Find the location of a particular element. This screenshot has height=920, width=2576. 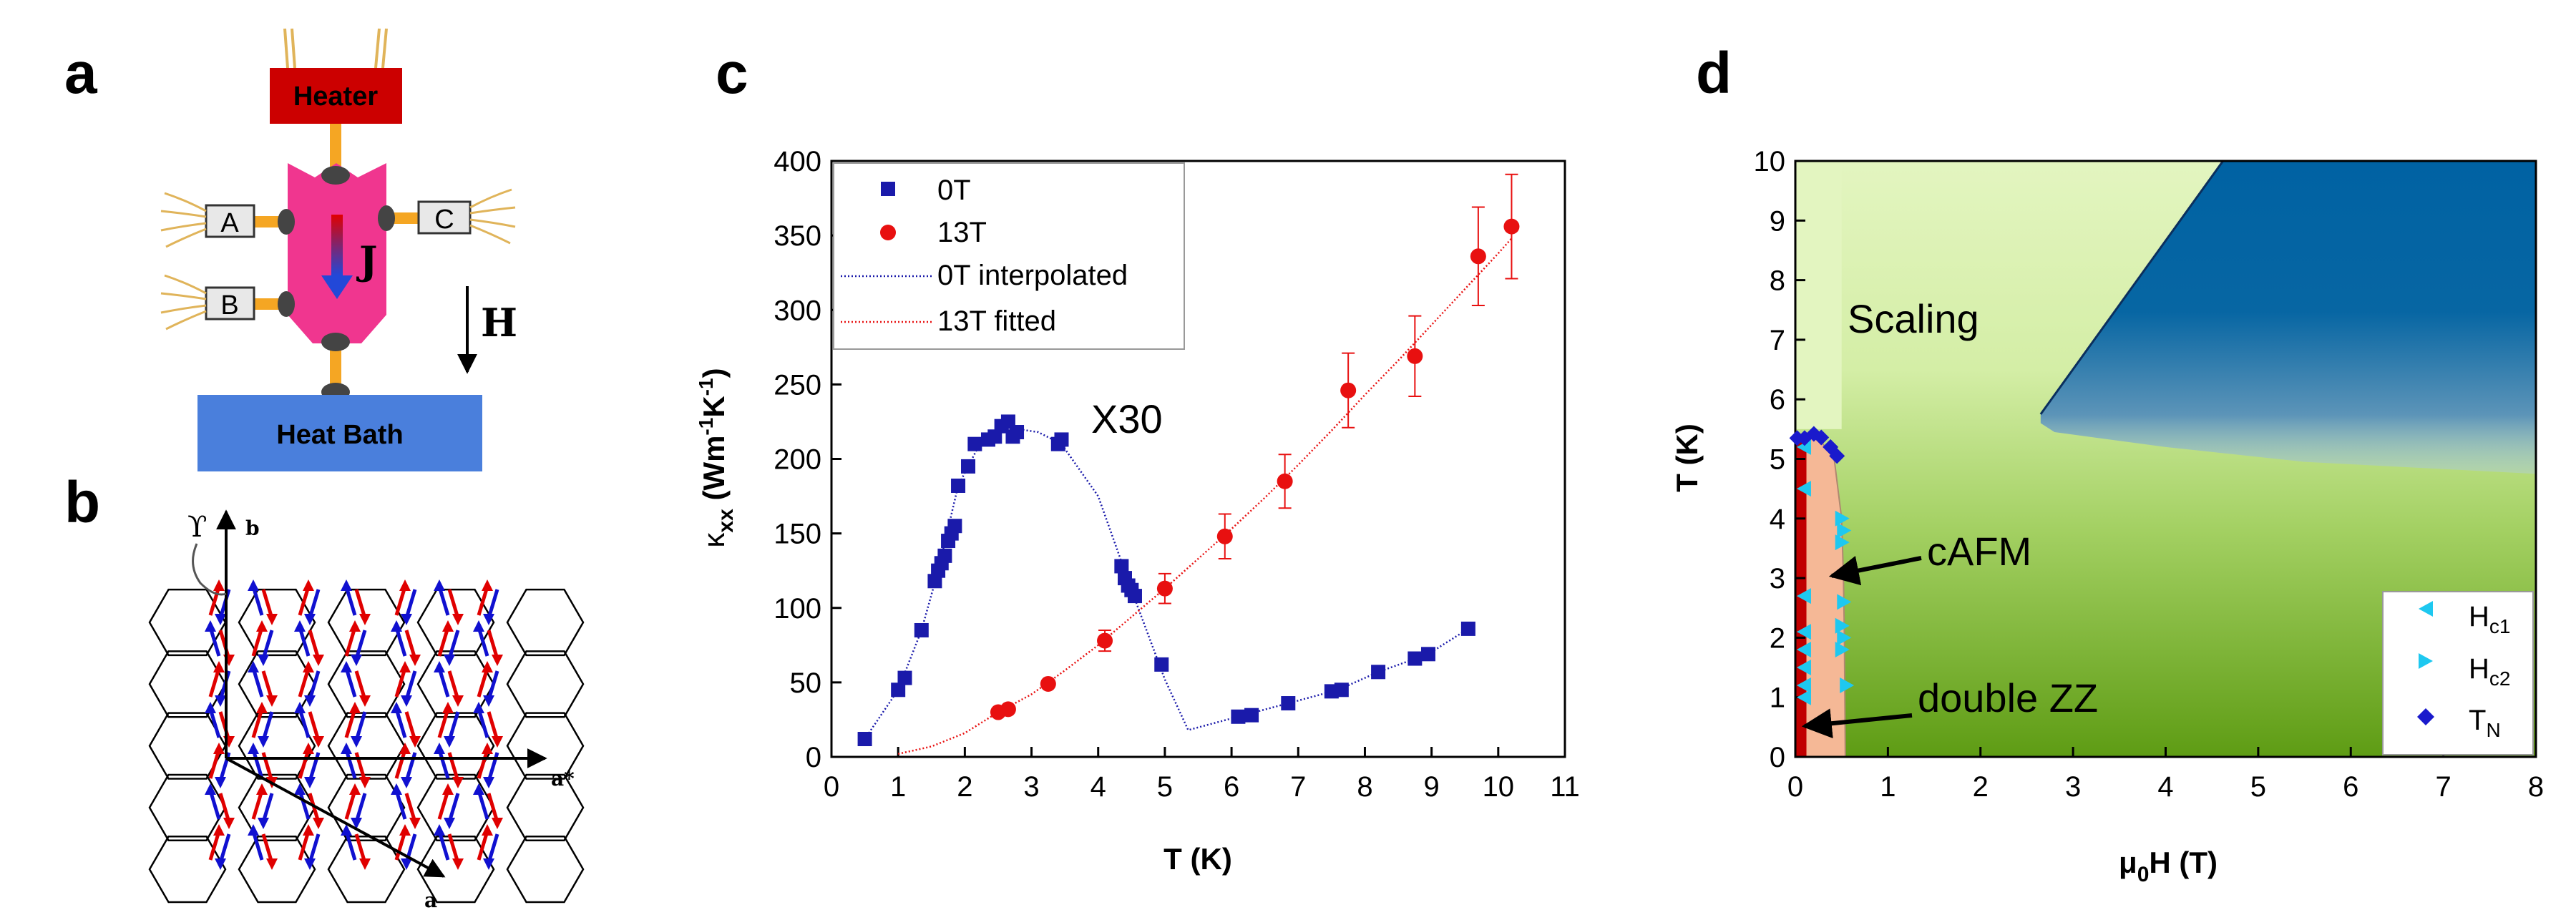

legend-tn-label: TN is located at coordinates (2485, 723).